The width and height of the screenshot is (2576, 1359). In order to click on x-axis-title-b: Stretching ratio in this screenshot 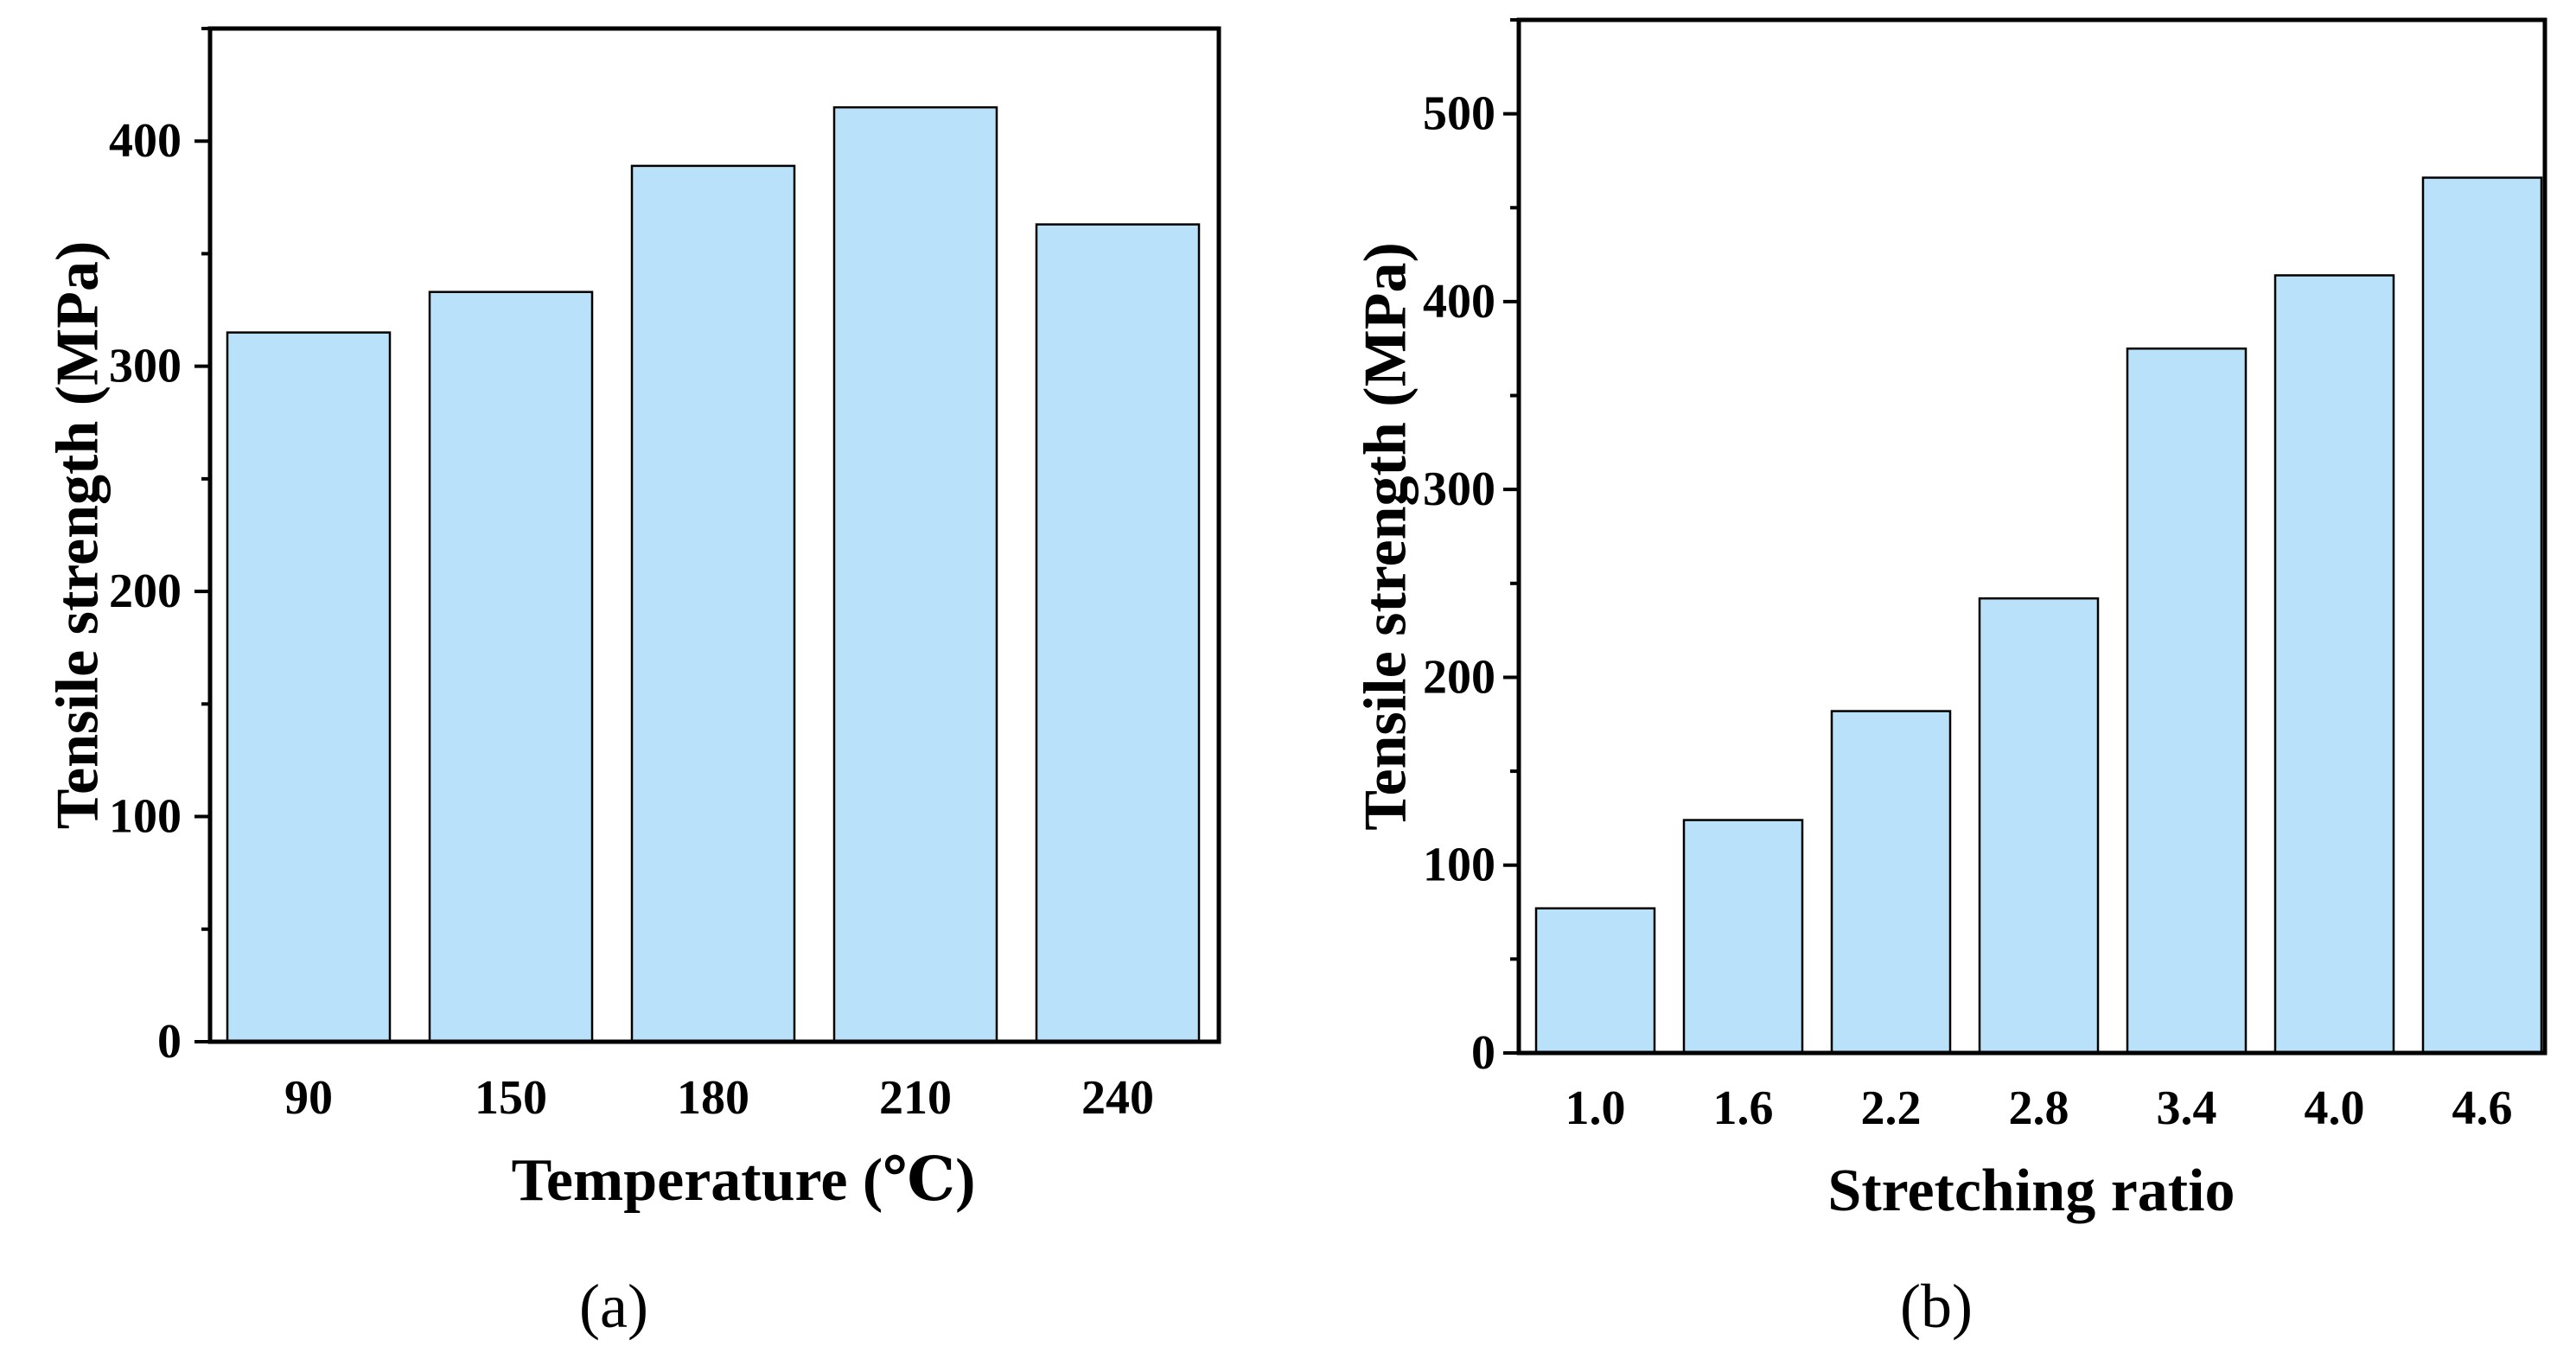, I will do `click(2031, 1191)`.